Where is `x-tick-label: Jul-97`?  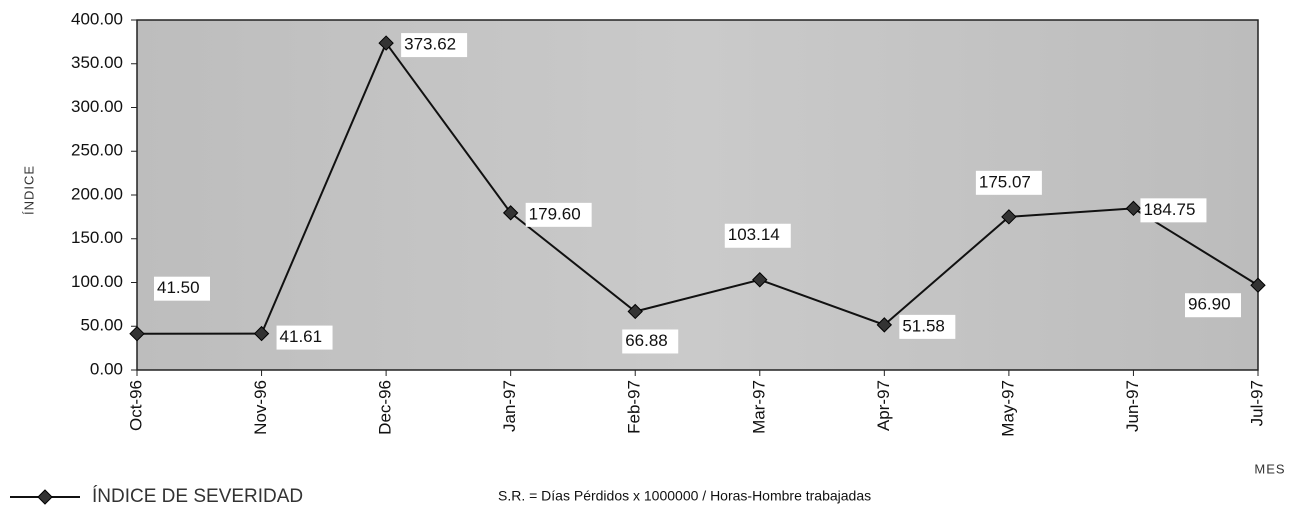
x-tick-label: Jul-97 is located at coordinates (1256, 403).